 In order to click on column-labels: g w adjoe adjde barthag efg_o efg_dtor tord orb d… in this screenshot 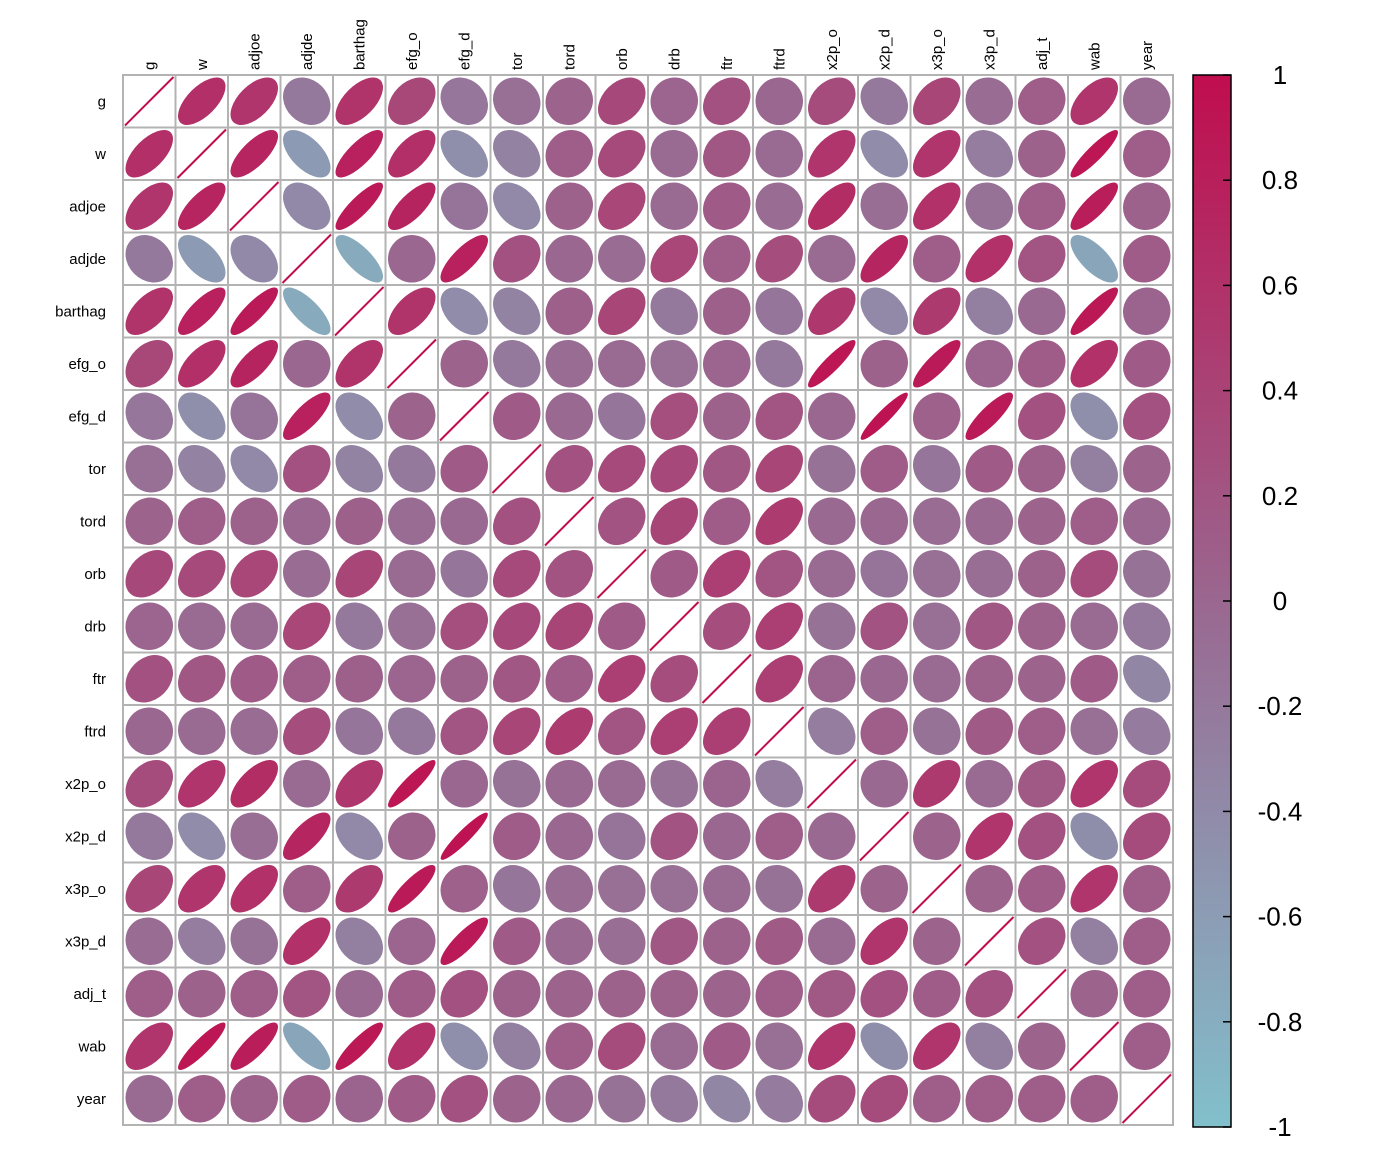, I will do `click(648, 45)`.